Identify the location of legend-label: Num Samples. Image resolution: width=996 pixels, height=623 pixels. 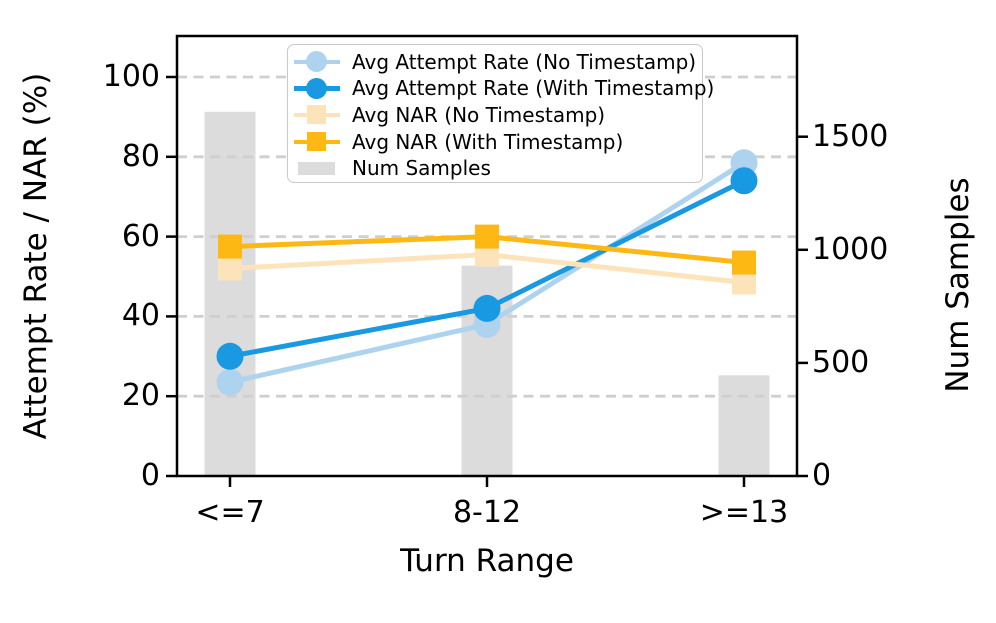
(421, 168).